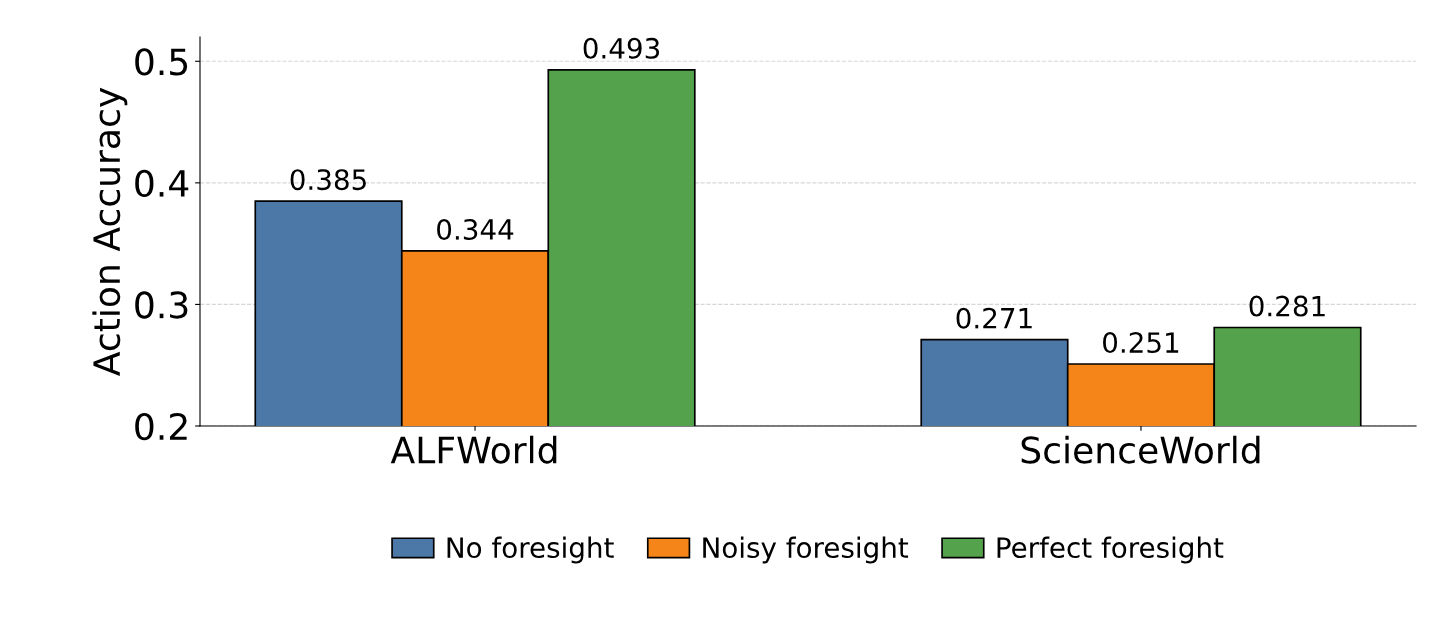 The height and width of the screenshot is (631, 1443). Describe the element at coordinates (475, 229) in the screenshot. I see `data-label: 0.344` at that location.